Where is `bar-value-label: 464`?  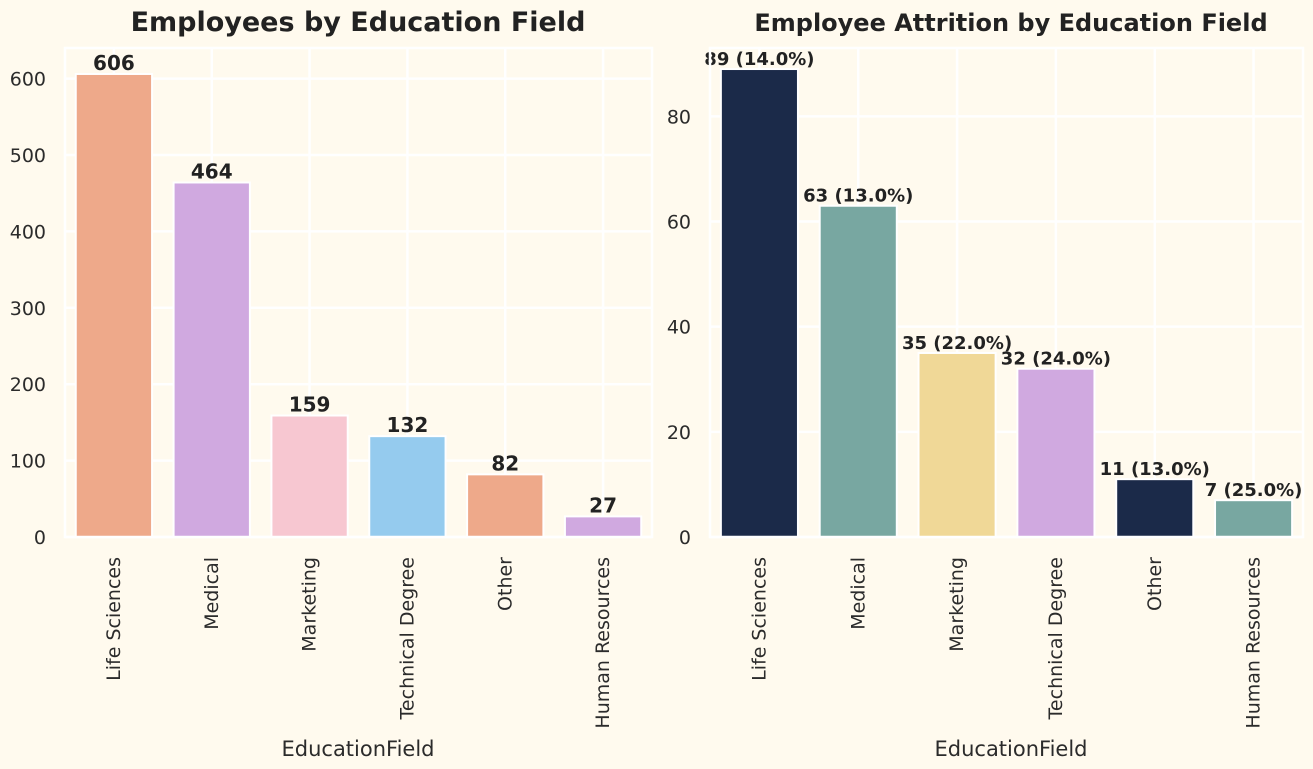
bar-value-label: 464 is located at coordinates (212, 171).